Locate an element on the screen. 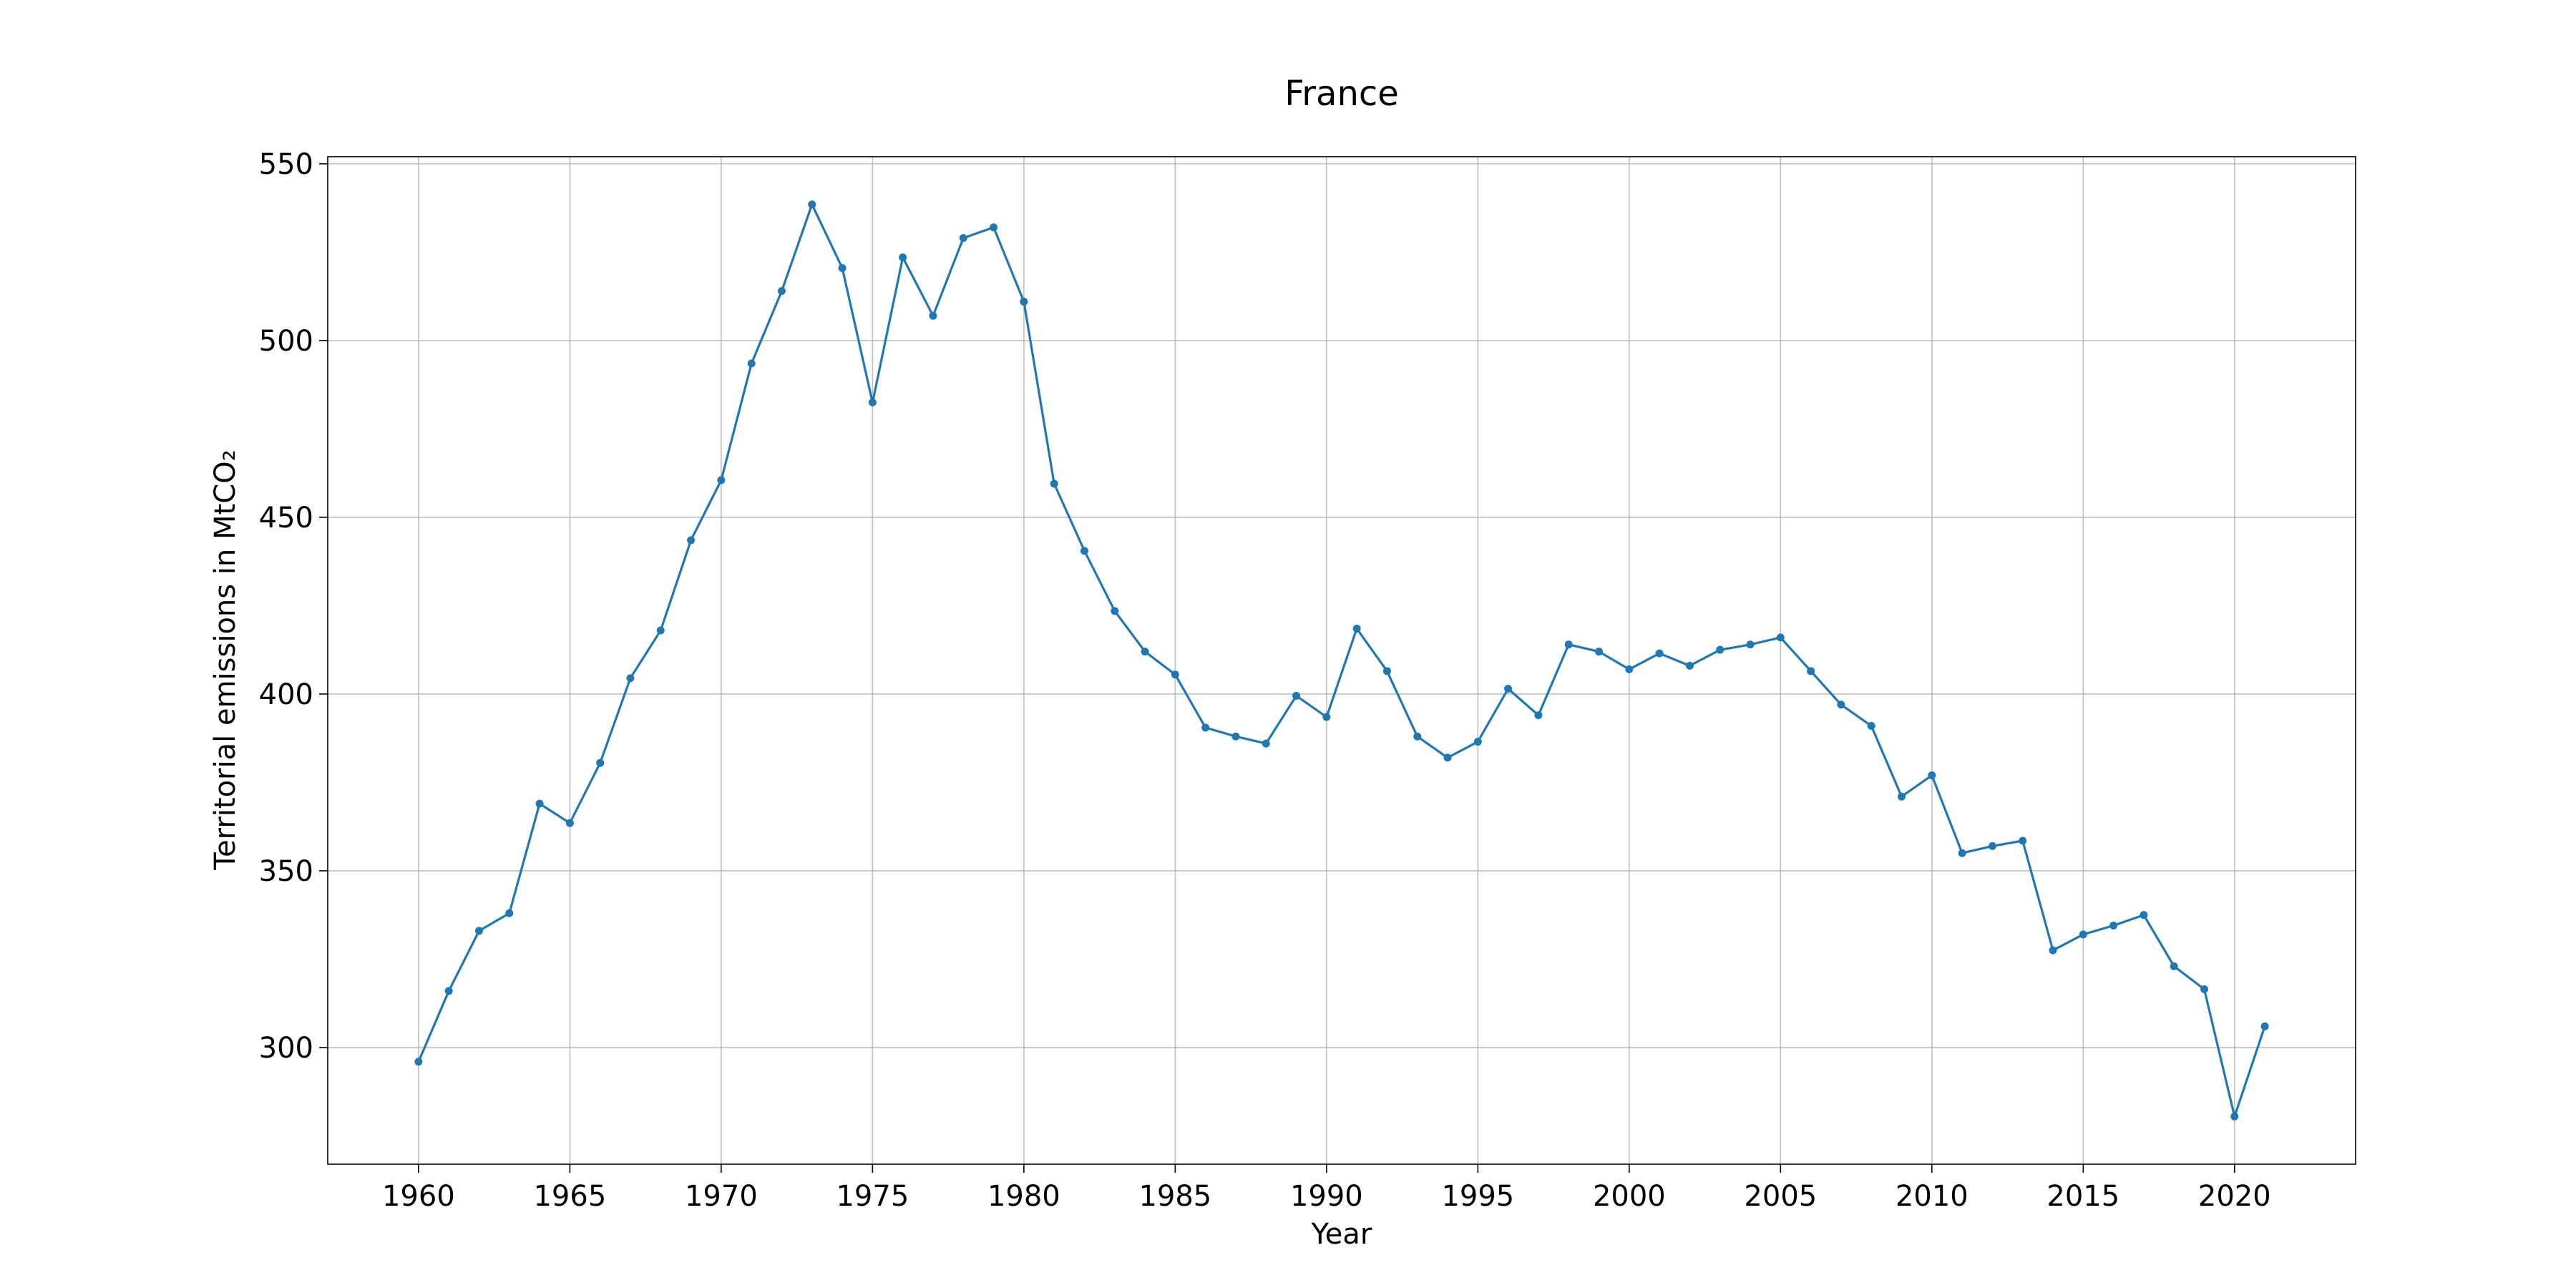 This screenshot has height=1288, width=2576. y-tick-label: 450 is located at coordinates (286, 518).